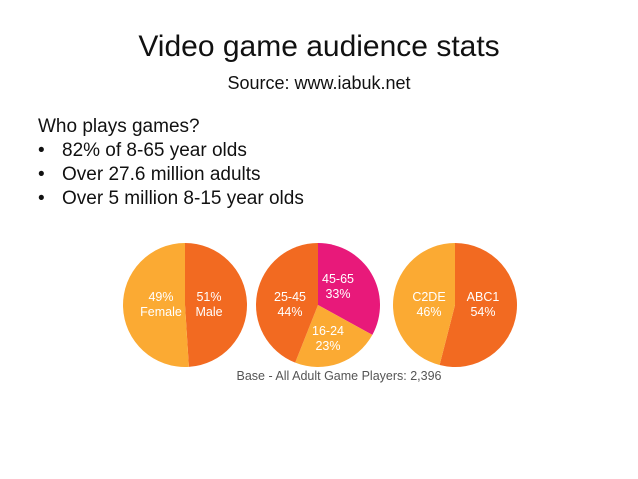 Image resolution: width=638 pixels, height=479 pixels. Describe the element at coordinates (338, 286) in the screenshot. I see `slice-label: 45-65 33%` at that location.